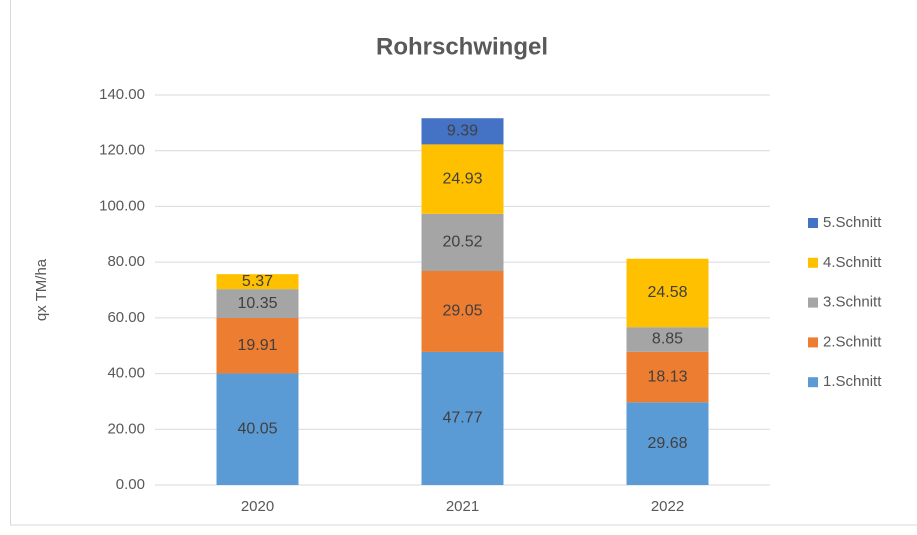  I want to click on y-tick-label: 0.00, so click(130, 484).